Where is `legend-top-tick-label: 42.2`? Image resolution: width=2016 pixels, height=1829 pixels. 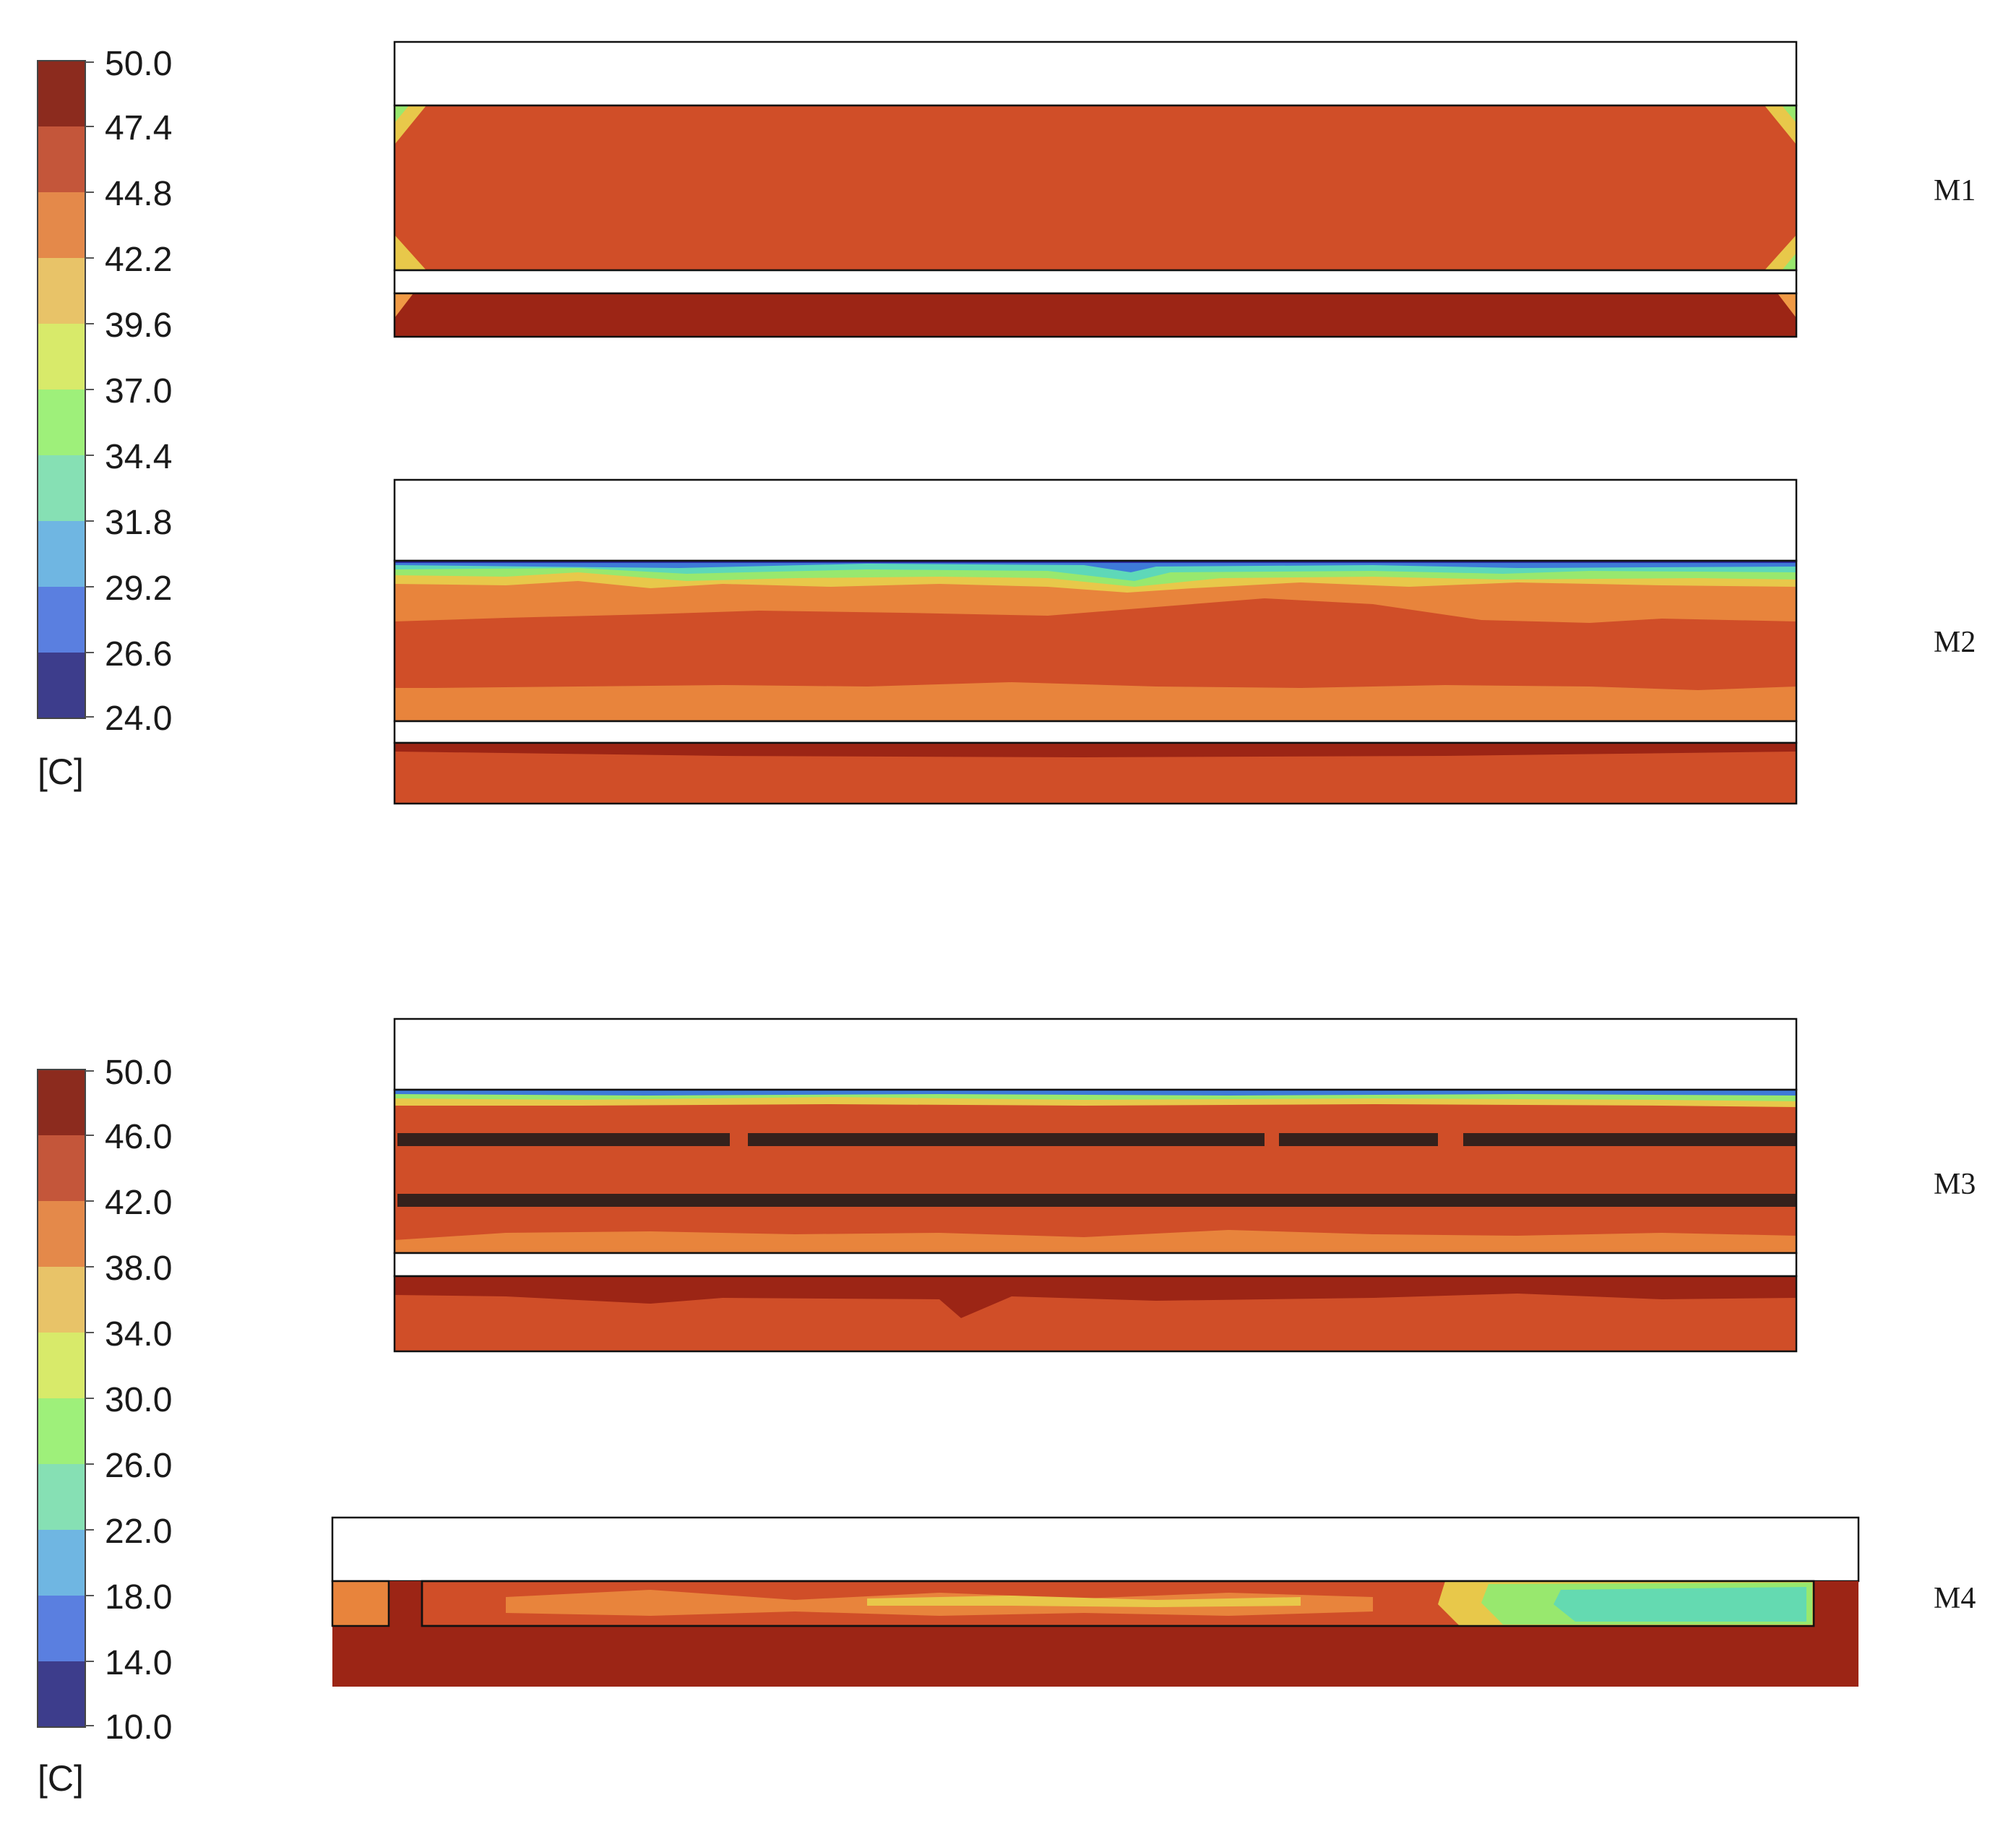 legend-top-tick-label: 42.2 is located at coordinates (138, 260).